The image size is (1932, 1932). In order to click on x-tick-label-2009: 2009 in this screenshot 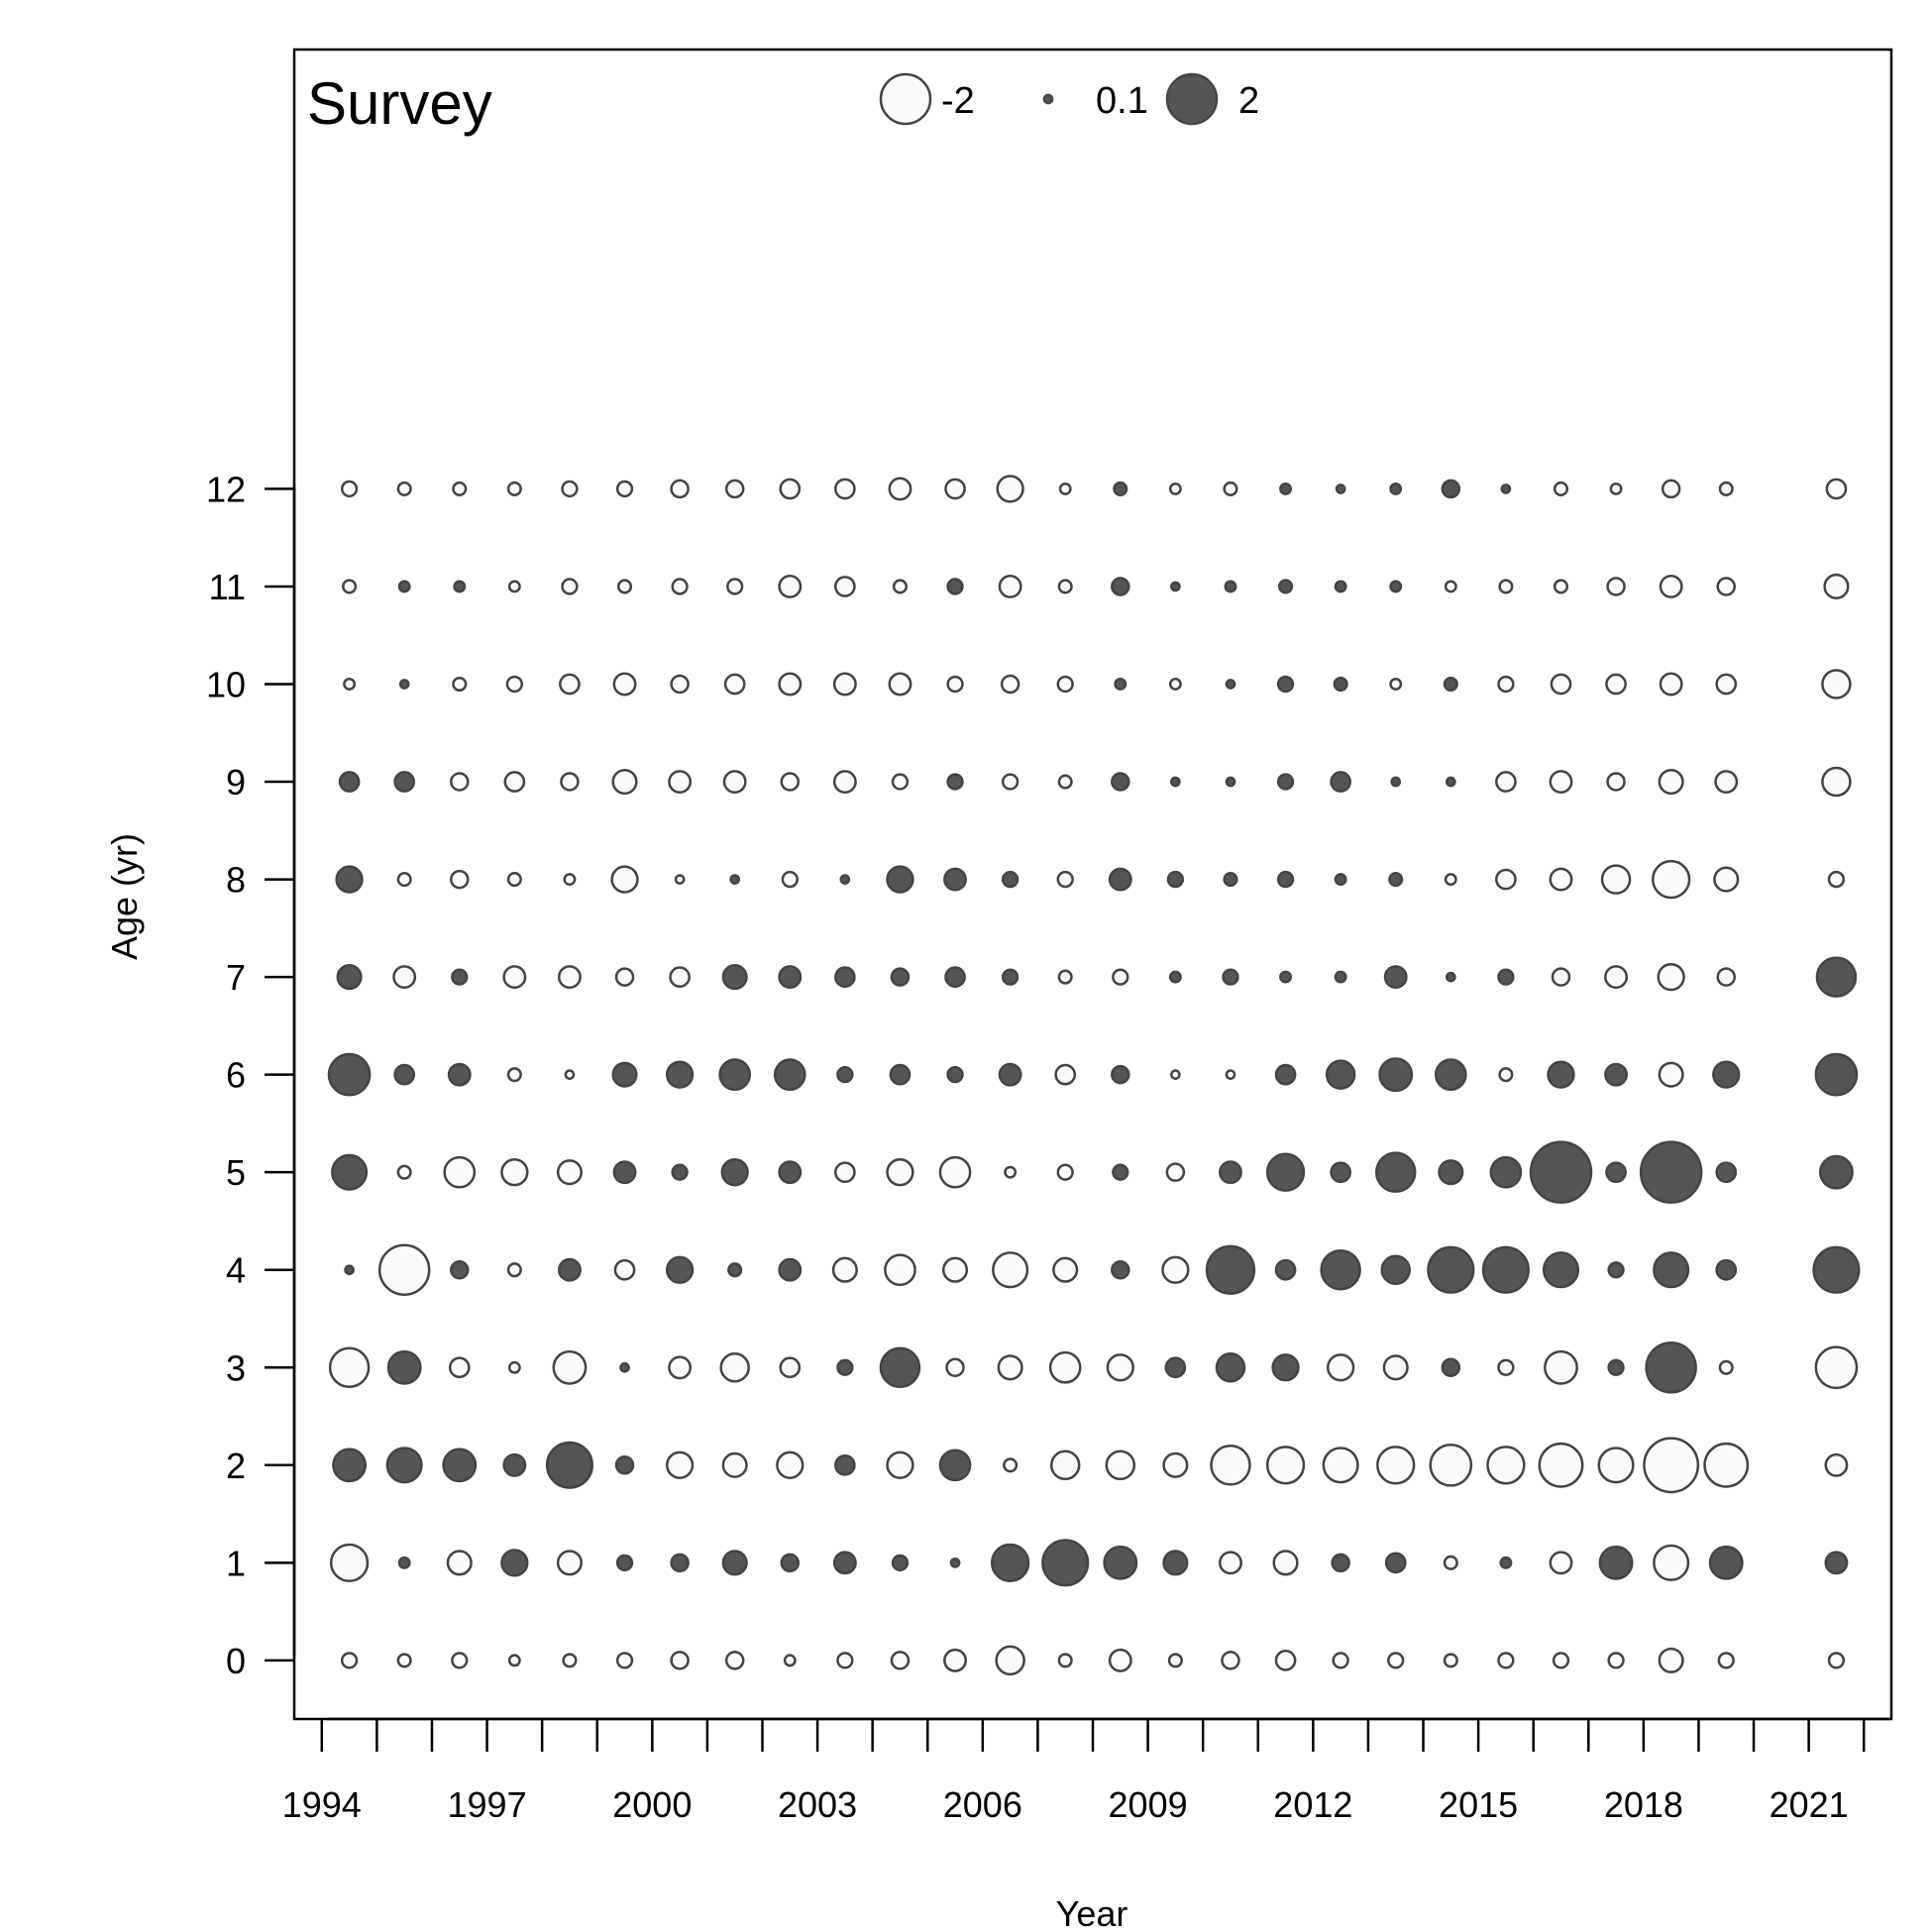, I will do `click(1148, 1804)`.